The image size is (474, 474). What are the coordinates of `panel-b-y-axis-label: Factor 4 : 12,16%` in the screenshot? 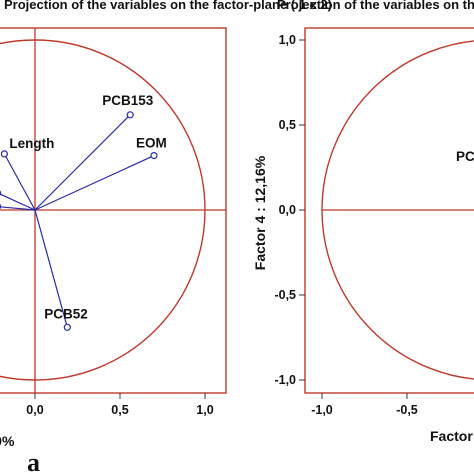 It's located at (260, 212).